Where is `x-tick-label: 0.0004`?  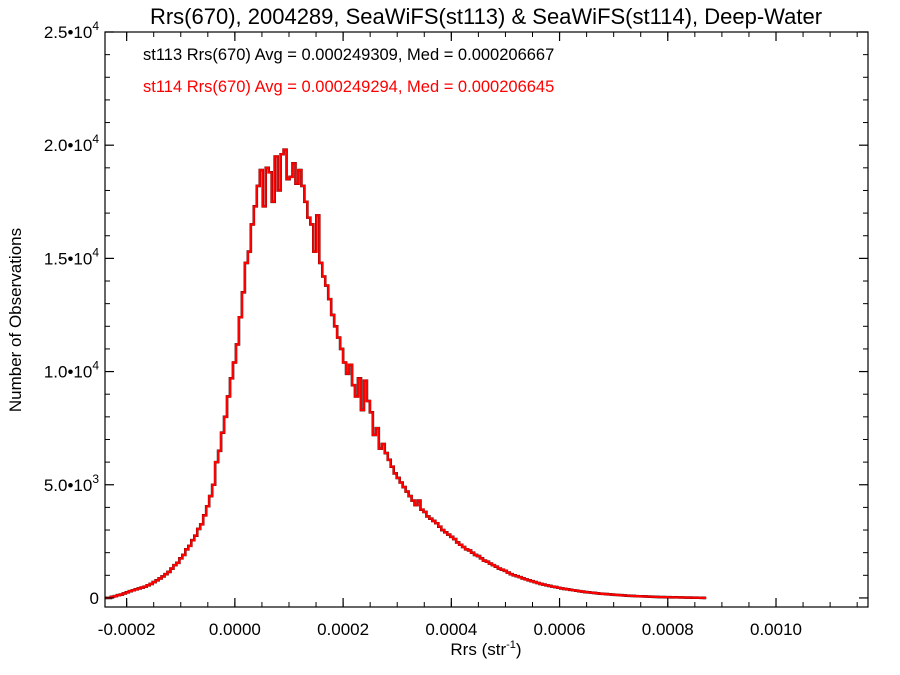
x-tick-label: 0.0004 is located at coordinates (451, 629).